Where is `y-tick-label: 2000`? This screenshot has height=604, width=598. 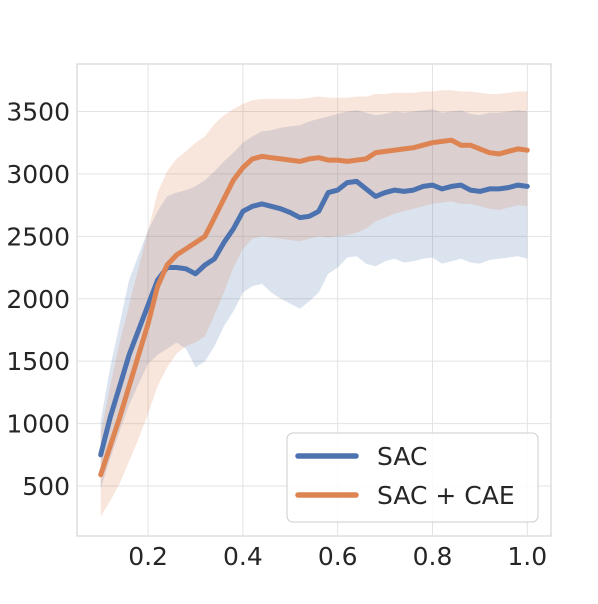
y-tick-label: 2000 is located at coordinates (38, 299).